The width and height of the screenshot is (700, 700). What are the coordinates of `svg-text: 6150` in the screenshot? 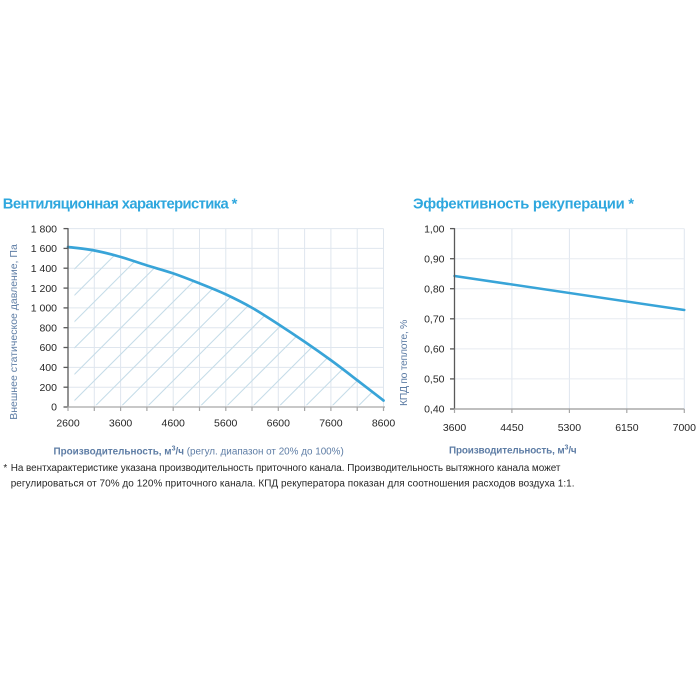 It's located at (627, 428).